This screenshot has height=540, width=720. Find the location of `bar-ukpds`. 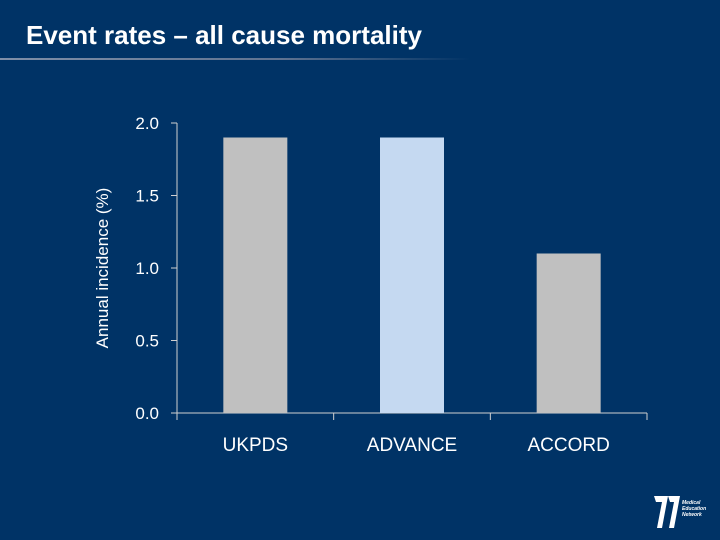

bar-ukpds is located at coordinates (255, 275).